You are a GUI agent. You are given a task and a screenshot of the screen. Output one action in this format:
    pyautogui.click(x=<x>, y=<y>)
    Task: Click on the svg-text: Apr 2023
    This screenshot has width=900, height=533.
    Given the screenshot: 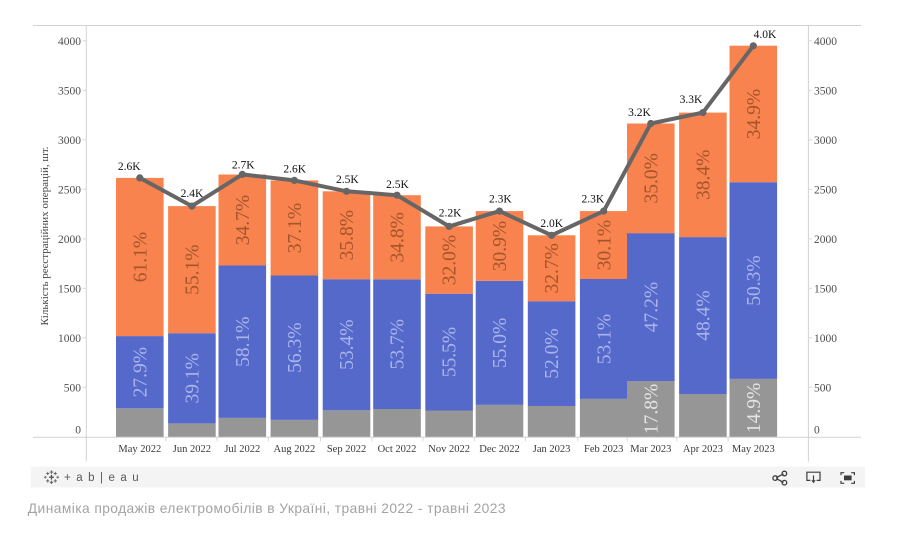 What is the action you would take?
    pyautogui.click(x=703, y=449)
    